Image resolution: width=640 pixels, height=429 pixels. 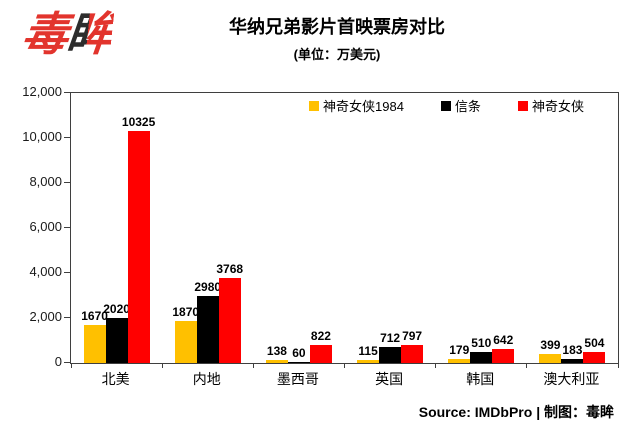 What do you see at coordinates (343, 379) in the screenshot?
I see `x-axis-labels: 北美 内地 墨西哥 英国 韩国 澳大利亚` at bounding box center [343, 379].